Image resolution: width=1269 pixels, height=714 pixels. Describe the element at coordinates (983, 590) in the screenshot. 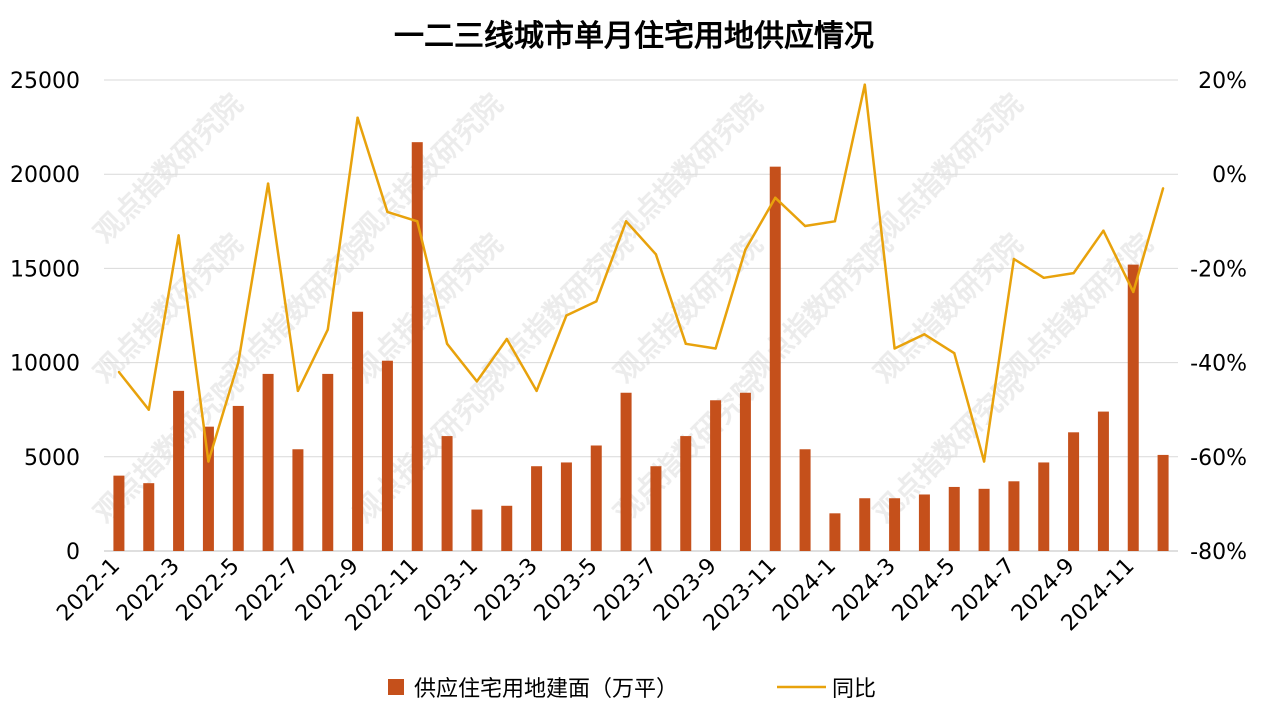

I see `x-tick-label: 2024-7` at that location.